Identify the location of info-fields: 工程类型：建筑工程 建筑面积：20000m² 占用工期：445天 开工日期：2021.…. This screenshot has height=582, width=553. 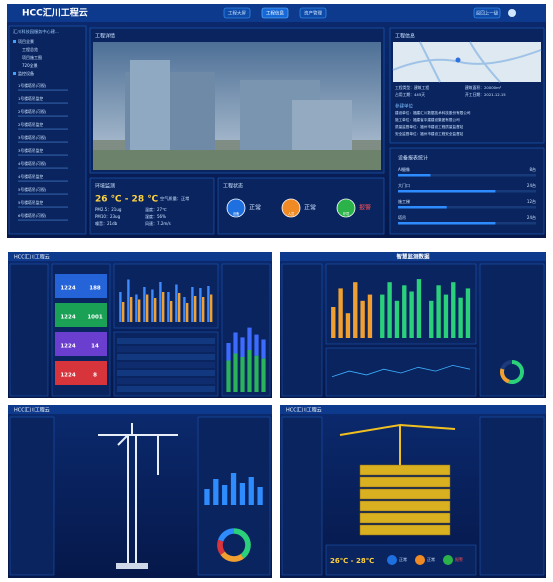
(450, 110).